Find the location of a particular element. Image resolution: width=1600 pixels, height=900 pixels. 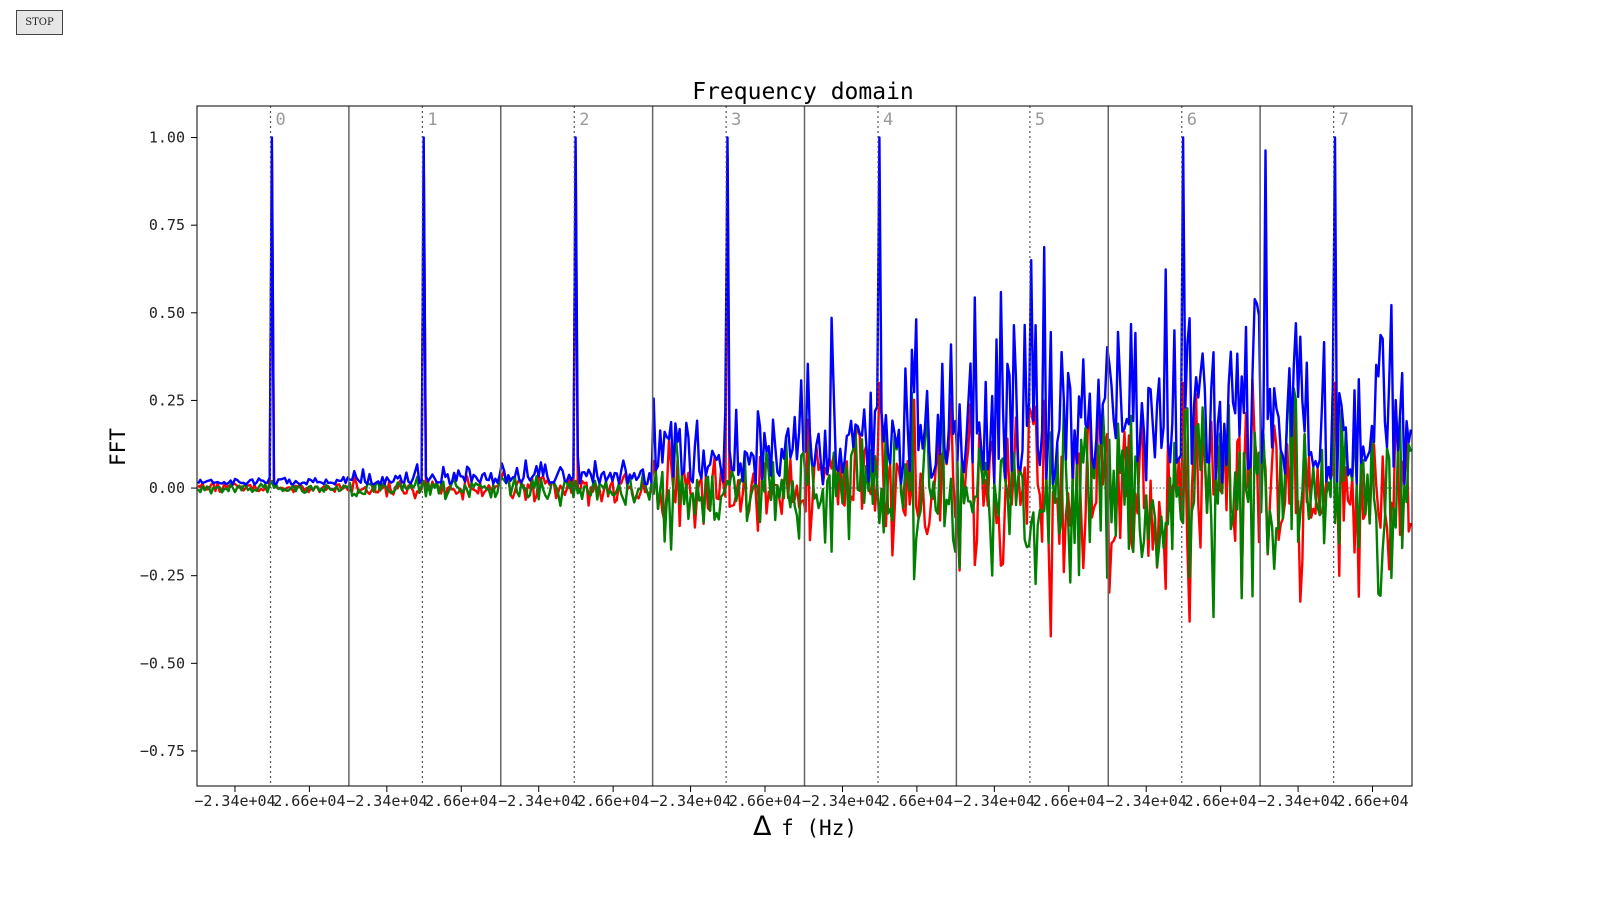

stop-button: STOP is located at coordinates (39, 22).